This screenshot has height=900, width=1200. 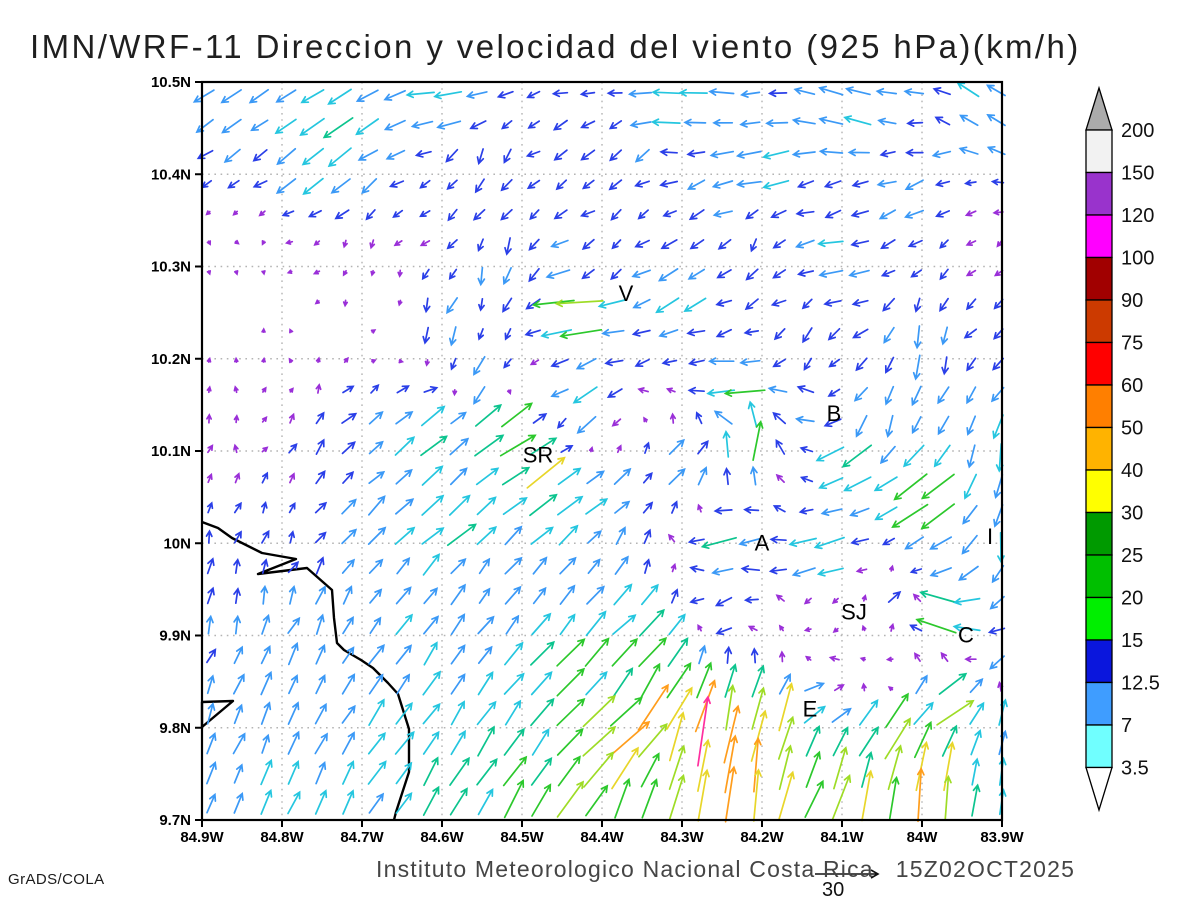 I want to click on legend-tick-label: 25, so click(x=1132, y=556).